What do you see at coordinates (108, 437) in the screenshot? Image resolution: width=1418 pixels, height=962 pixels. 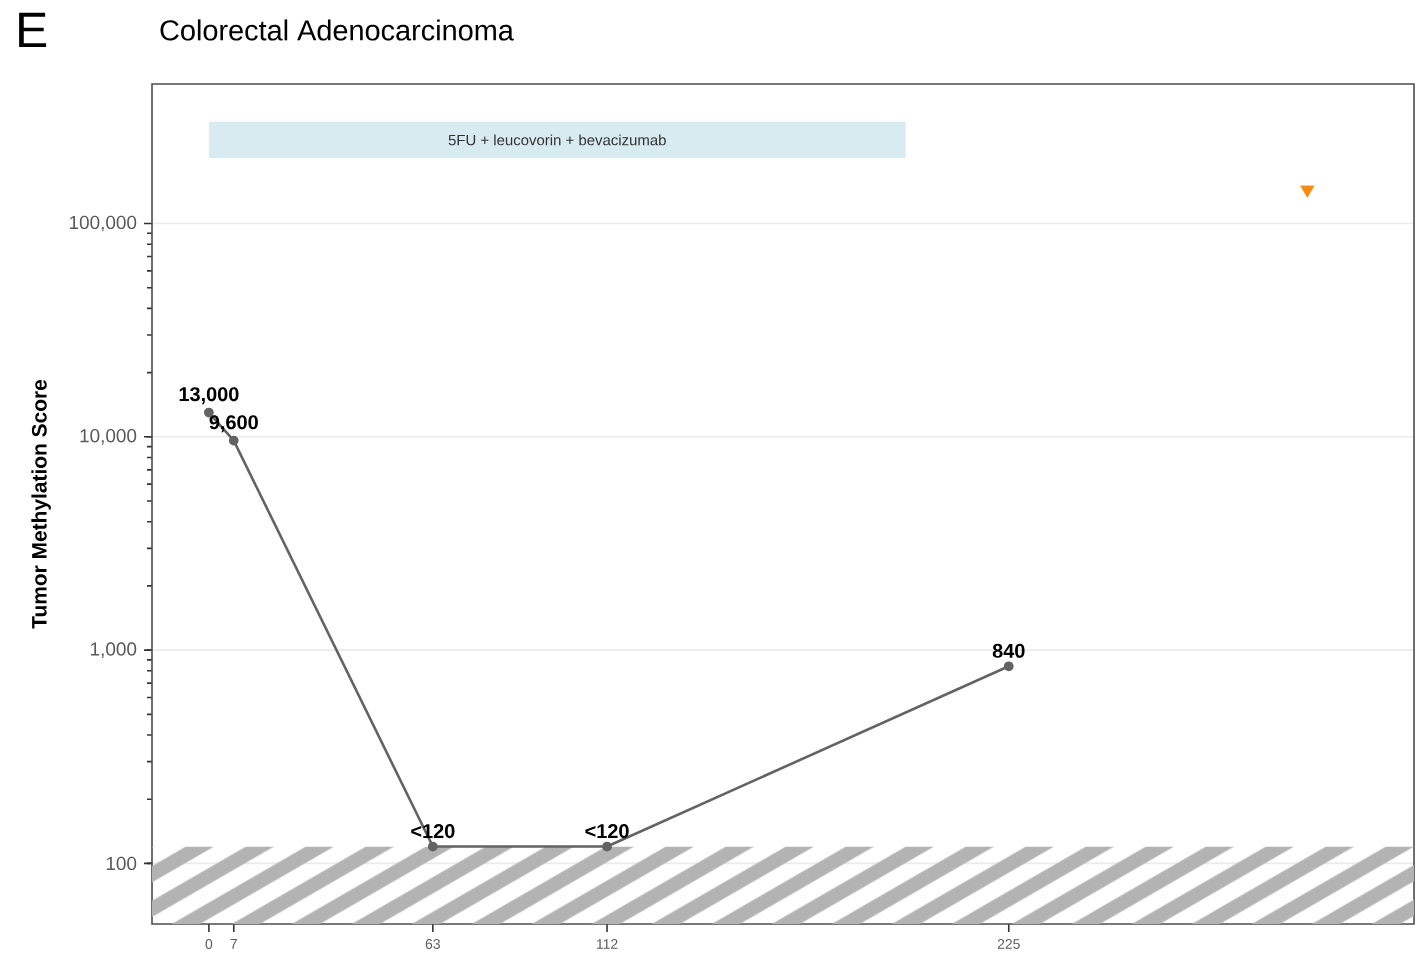 I see `y-tick-label: 10,000` at bounding box center [108, 437].